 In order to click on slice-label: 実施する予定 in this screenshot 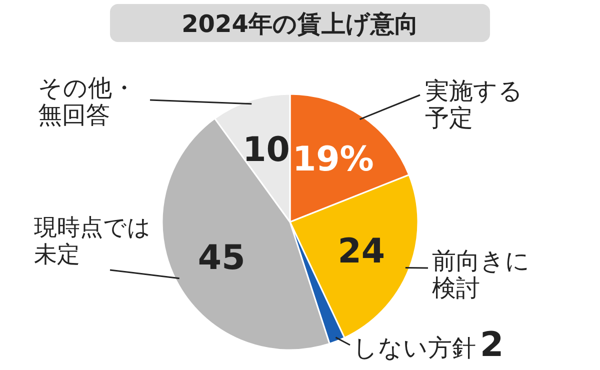, I will do `click(474, 104)`.